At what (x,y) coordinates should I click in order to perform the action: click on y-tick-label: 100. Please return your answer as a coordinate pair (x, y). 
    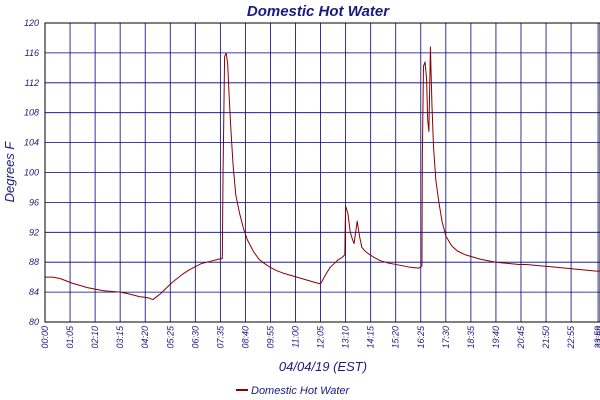
    Looking at the image, I should click on (31, 173).